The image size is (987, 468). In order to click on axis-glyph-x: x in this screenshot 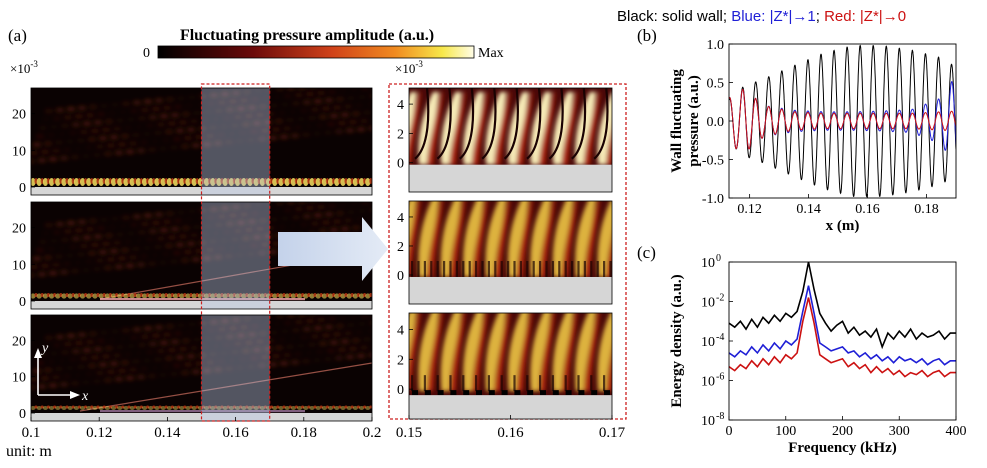, I will do `click(85, 396)`.